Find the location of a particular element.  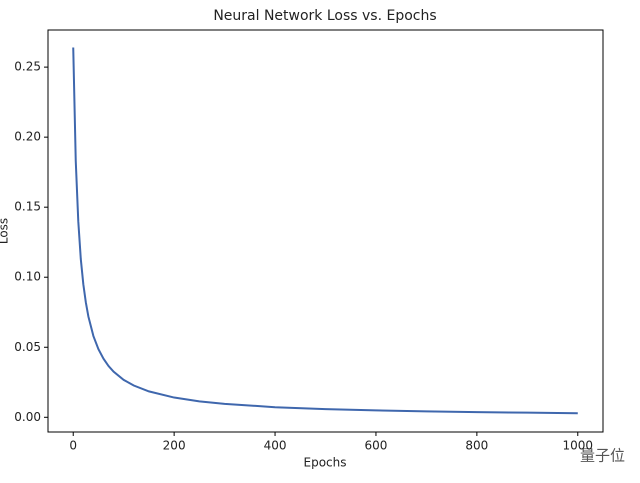

x-tick-label: 800 is located at coordinates (476, 446).